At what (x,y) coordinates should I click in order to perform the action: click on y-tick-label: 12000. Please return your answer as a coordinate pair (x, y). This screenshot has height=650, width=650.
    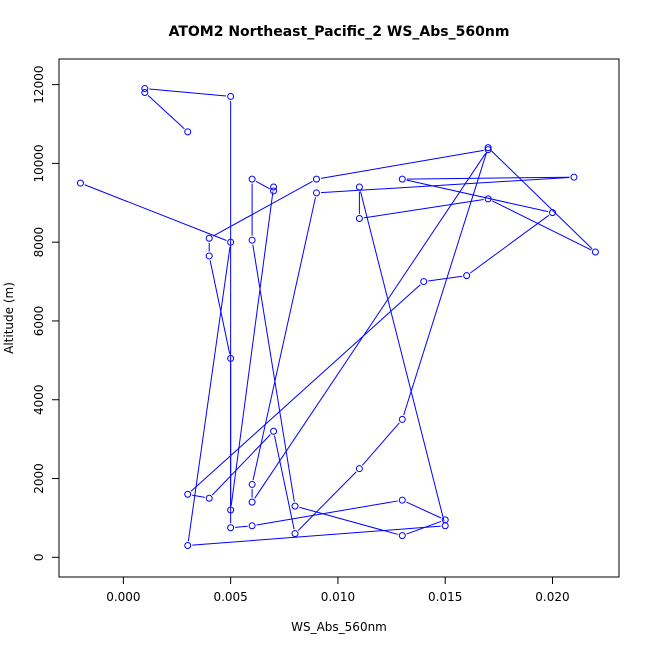
    Looking at the image, I should click on (39, 85).